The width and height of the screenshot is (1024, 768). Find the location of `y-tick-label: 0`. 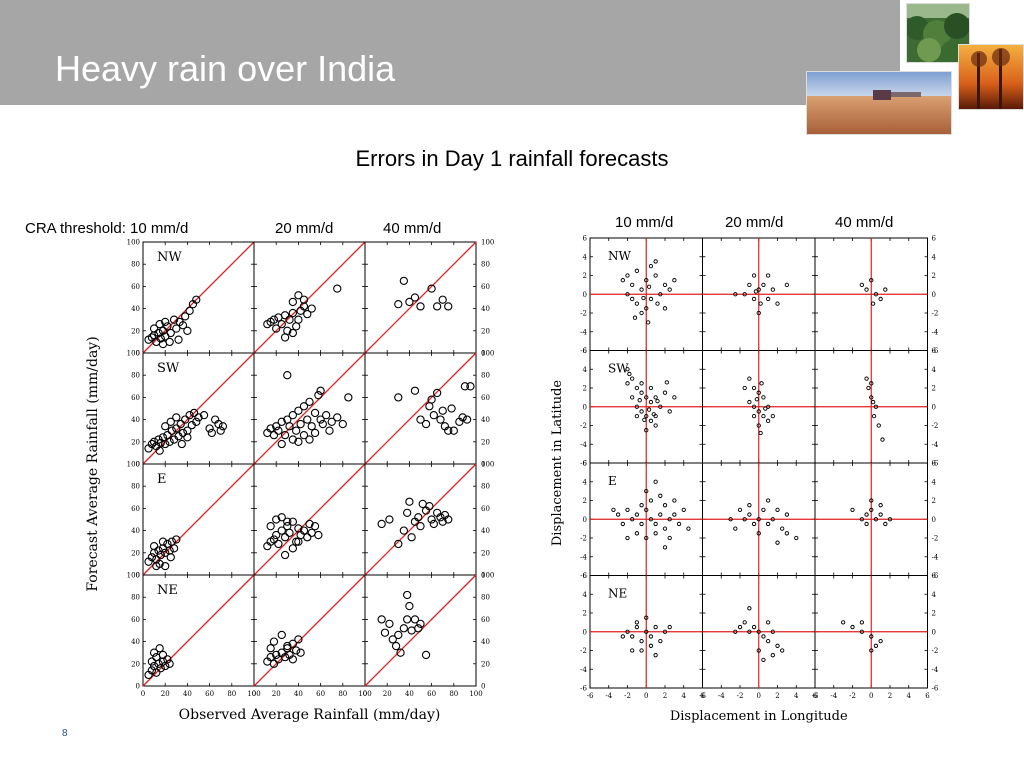

y-tick-label: 0 is located at coordinates (585, 520).